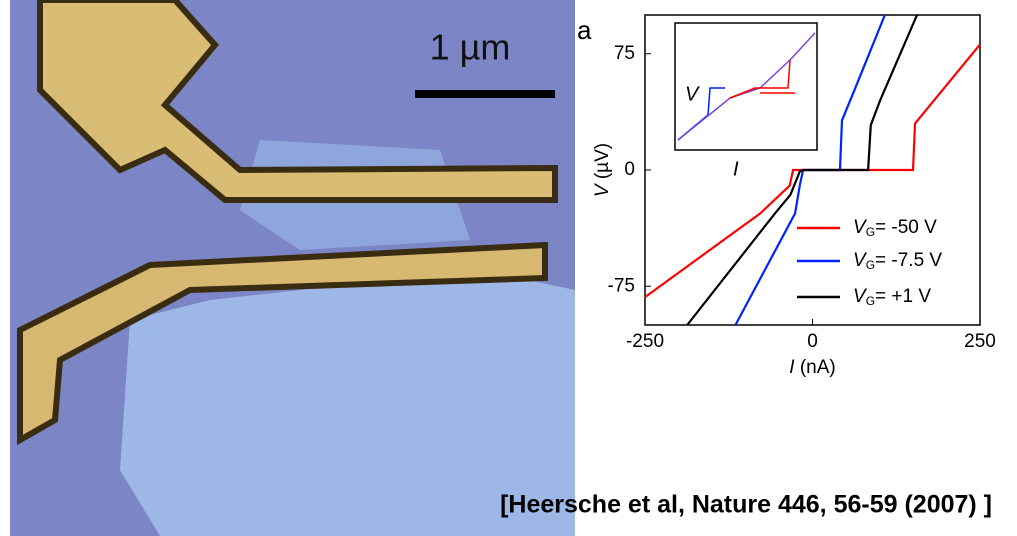 The height and width of the screenshot is (536, 1017). Describe the element at coordinates (485, 94) in the screenshot. I see `scale-bar` at that location.